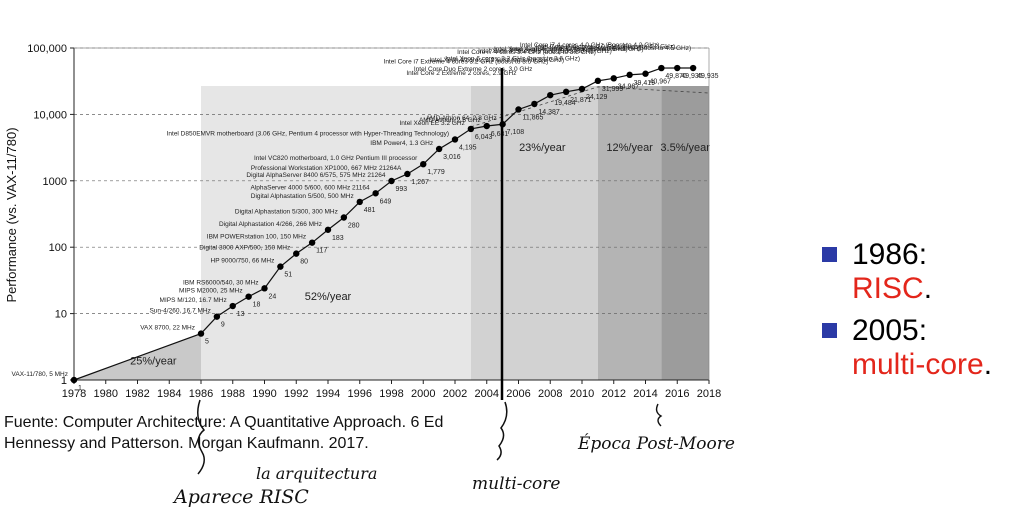 Image resolution: width=1014 pixels, height=525 pixels. Describe the element at coordinates (890, 254) in the screenshot. I see `bullet-year: 1986:` at that location.